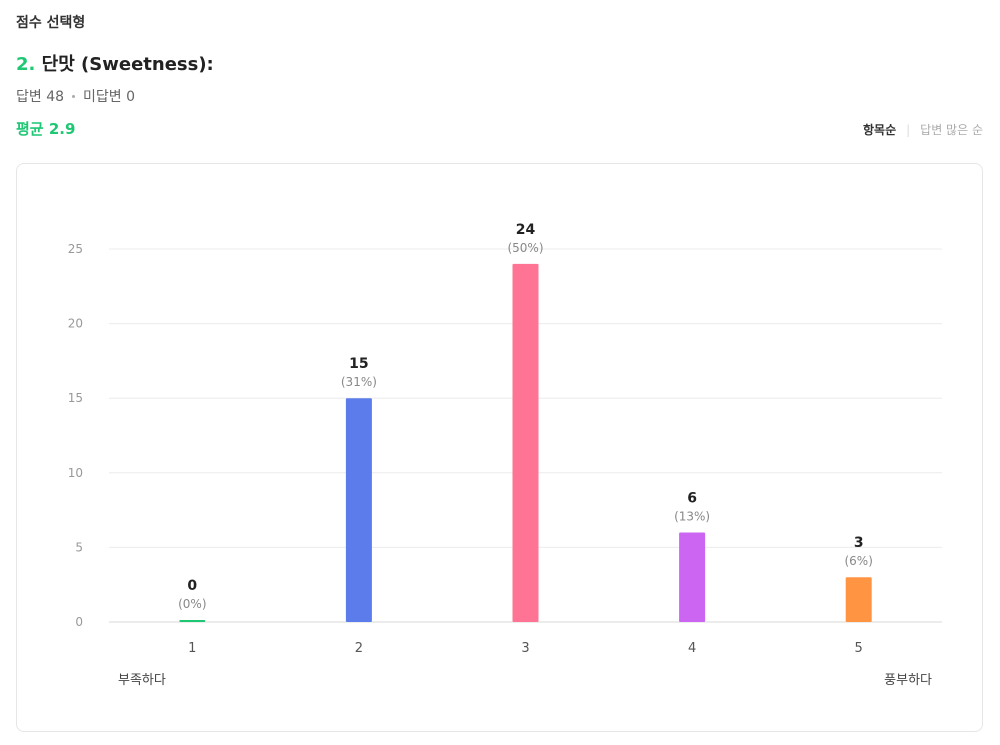 The image size is (1000, 745). What do you see at coordinates (359, 382) in the screenshot?
I see `bar-percent-label: (31%)` at bounding box center [359, 382].